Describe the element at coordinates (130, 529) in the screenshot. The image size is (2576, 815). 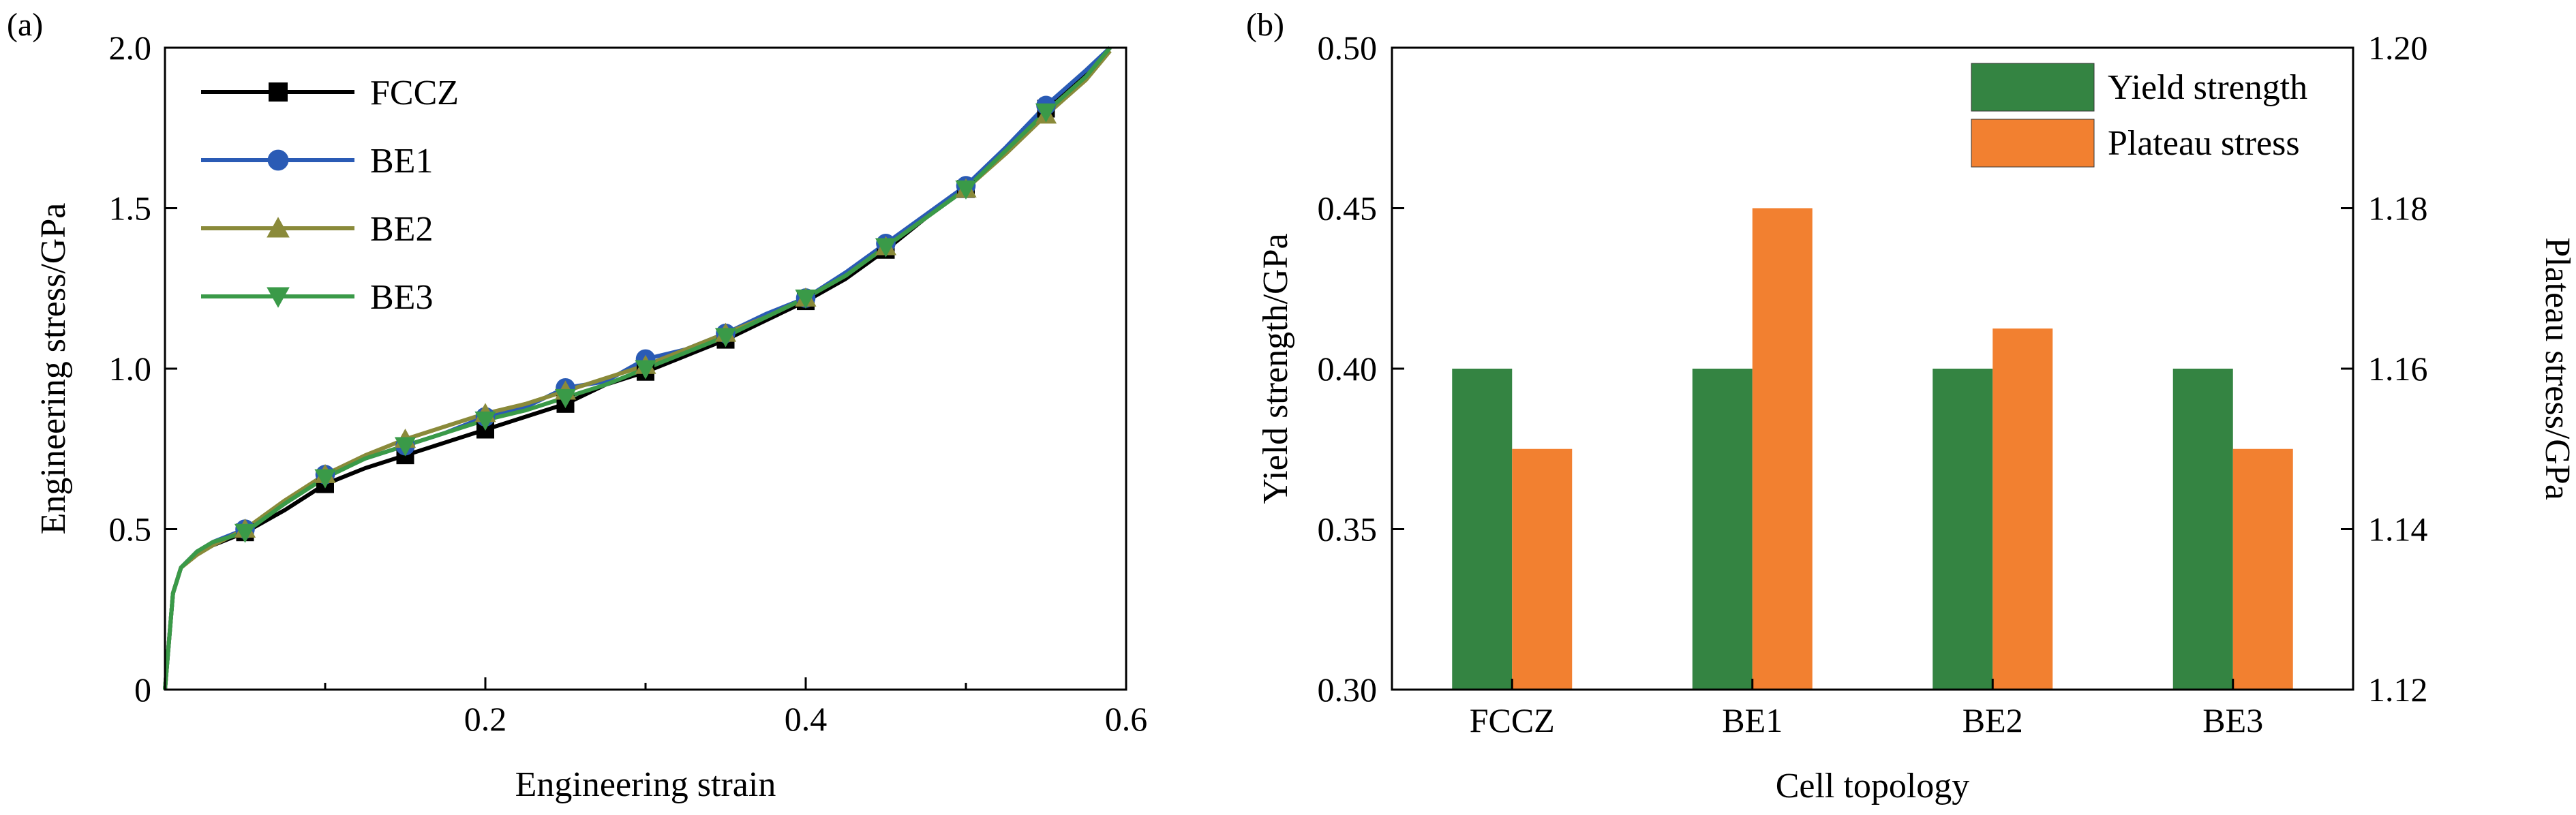
I see `y-tick-label-a-1: 0.5` at that location.